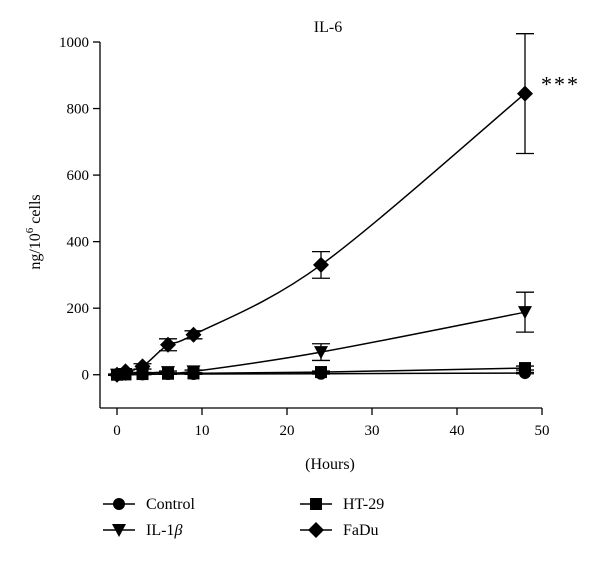  Describe the element at coordinates (287, 431) in the screenshot. I see `x-tick-label: 20` at that location.